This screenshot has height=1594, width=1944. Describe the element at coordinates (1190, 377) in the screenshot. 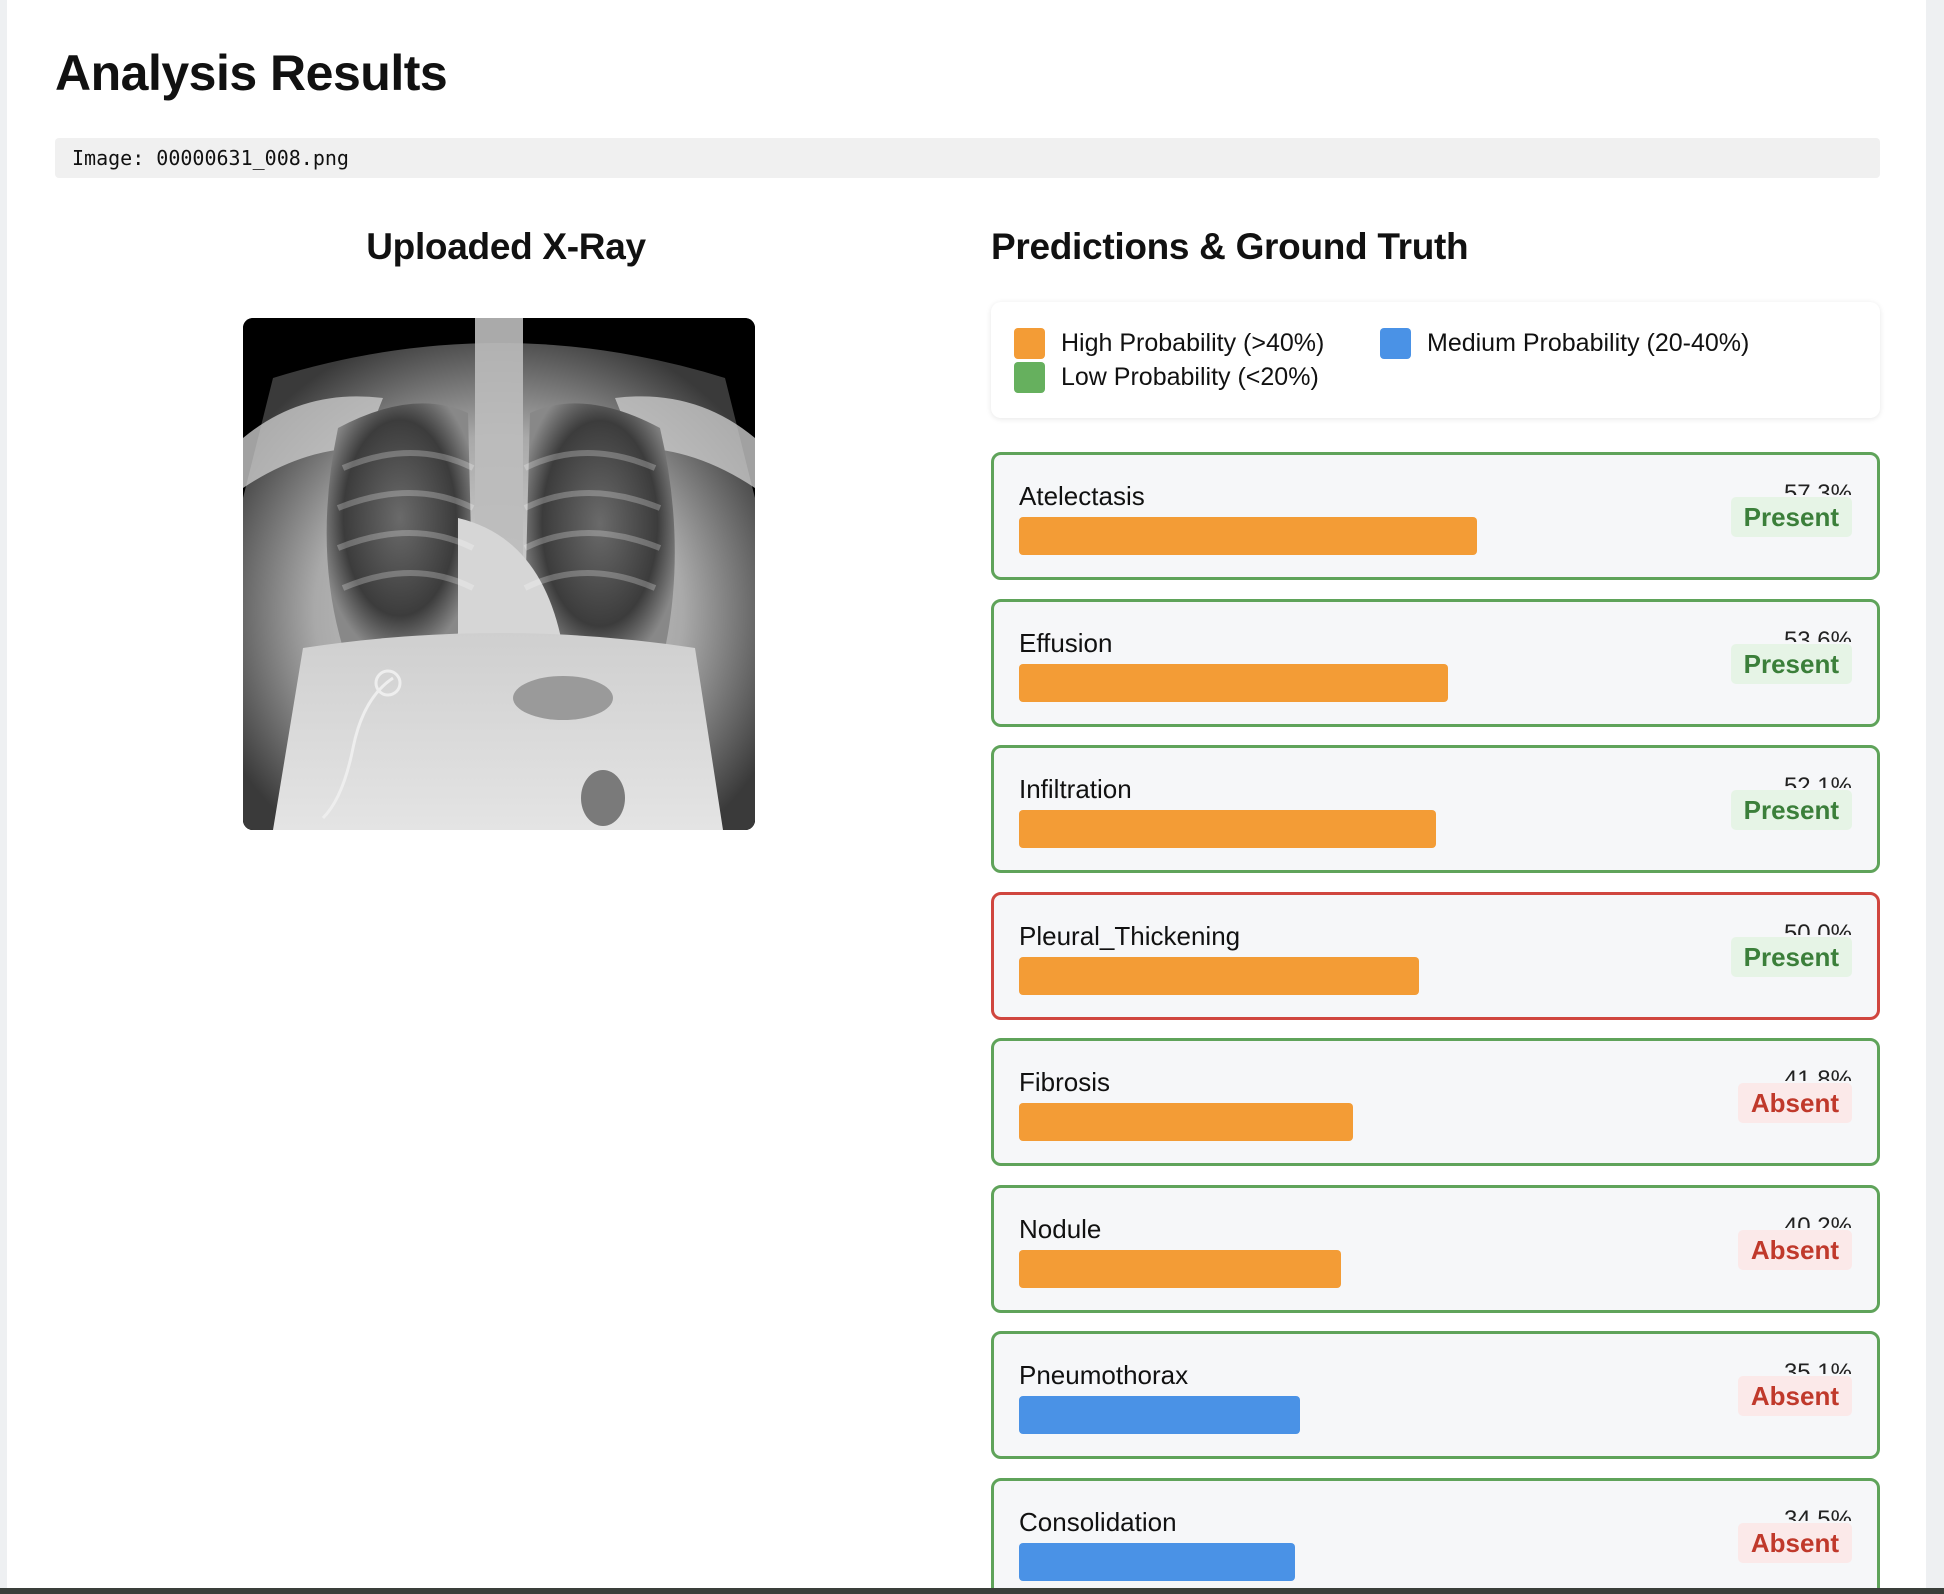

I see `legend-label-low: Low Probability (<20%)` at that location.